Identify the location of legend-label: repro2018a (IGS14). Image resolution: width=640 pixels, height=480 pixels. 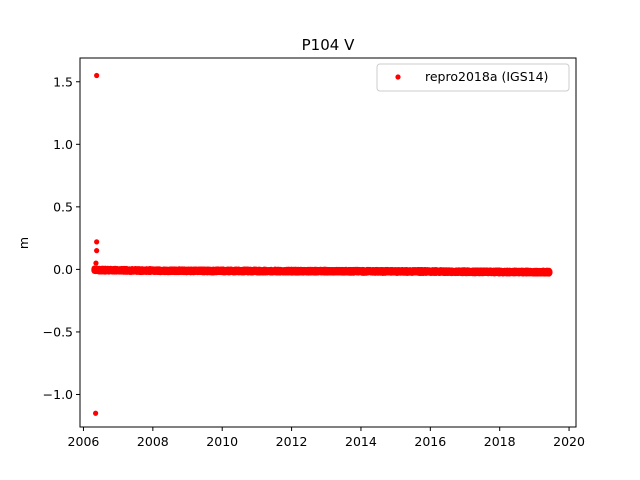
(486, 76).